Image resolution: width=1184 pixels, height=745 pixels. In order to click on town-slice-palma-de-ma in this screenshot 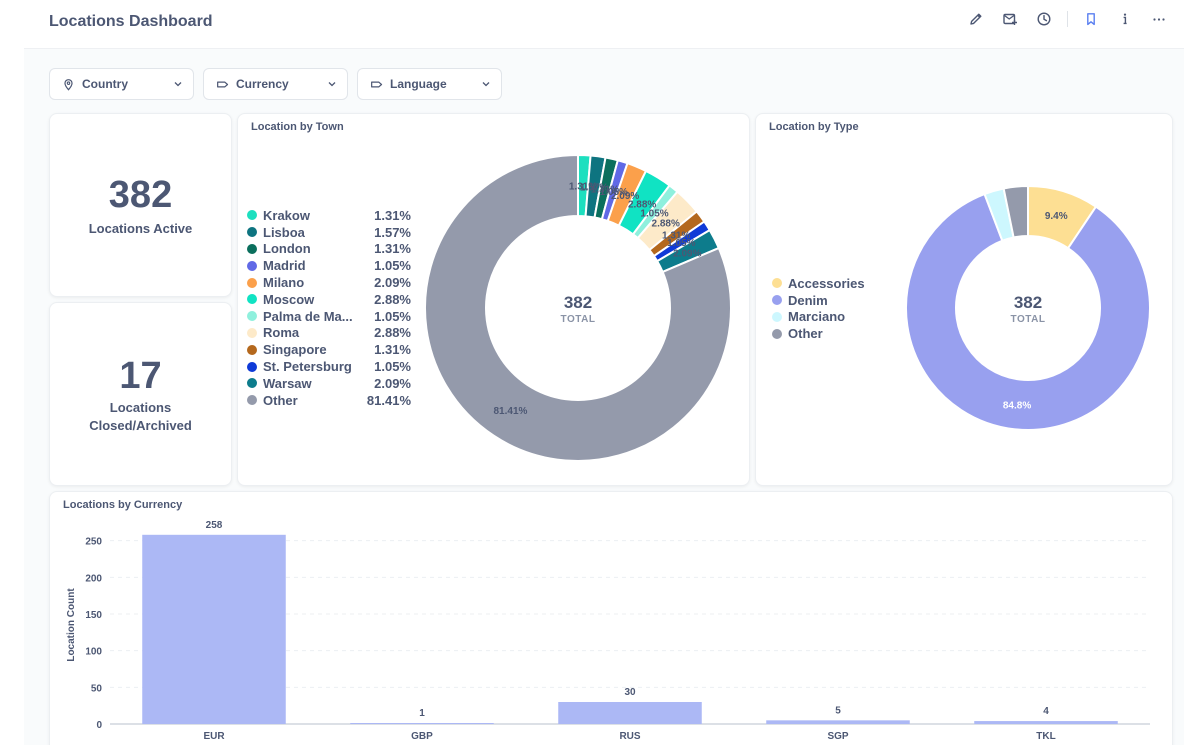, I will do `click(655, 212)`.